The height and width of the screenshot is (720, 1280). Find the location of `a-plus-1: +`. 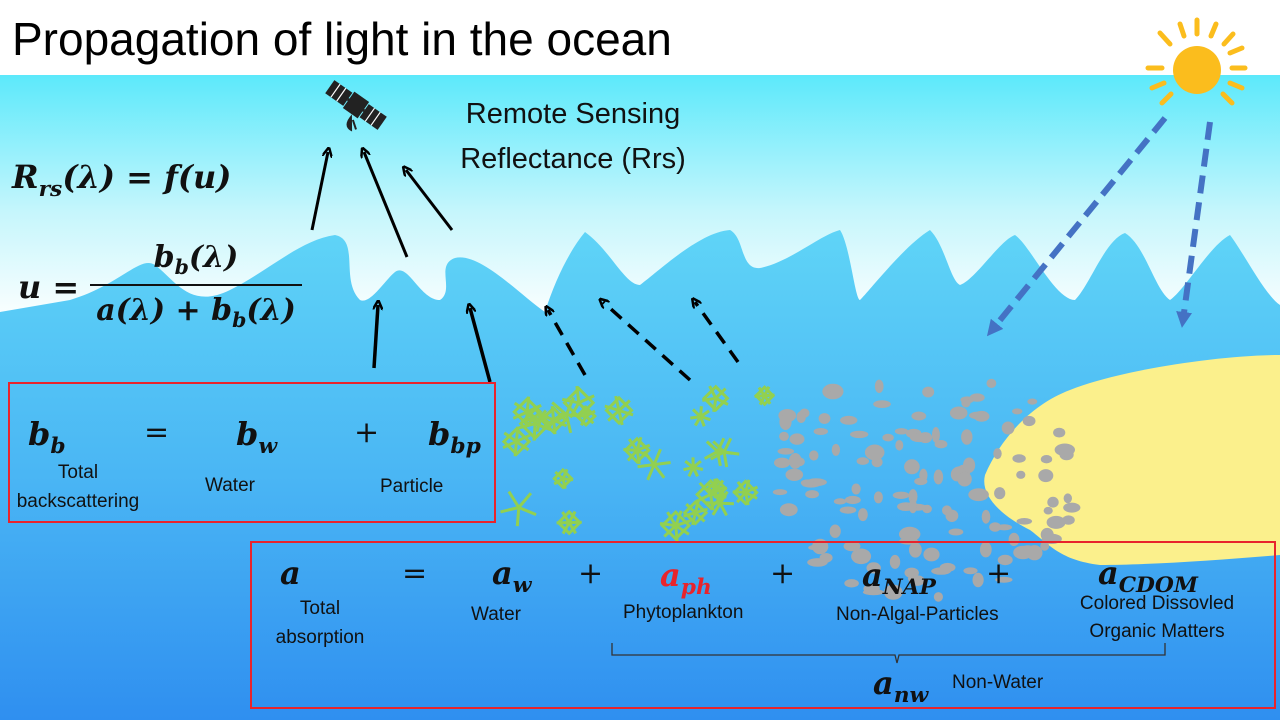

a-plus-1: + is located at coordinates (591, 573).